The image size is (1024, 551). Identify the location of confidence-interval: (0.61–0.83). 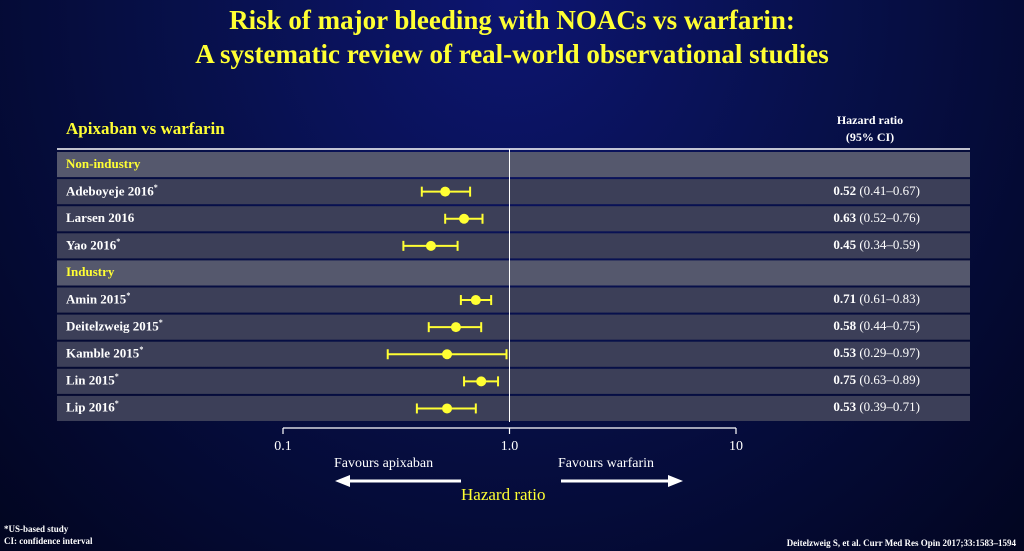
(888, 299).